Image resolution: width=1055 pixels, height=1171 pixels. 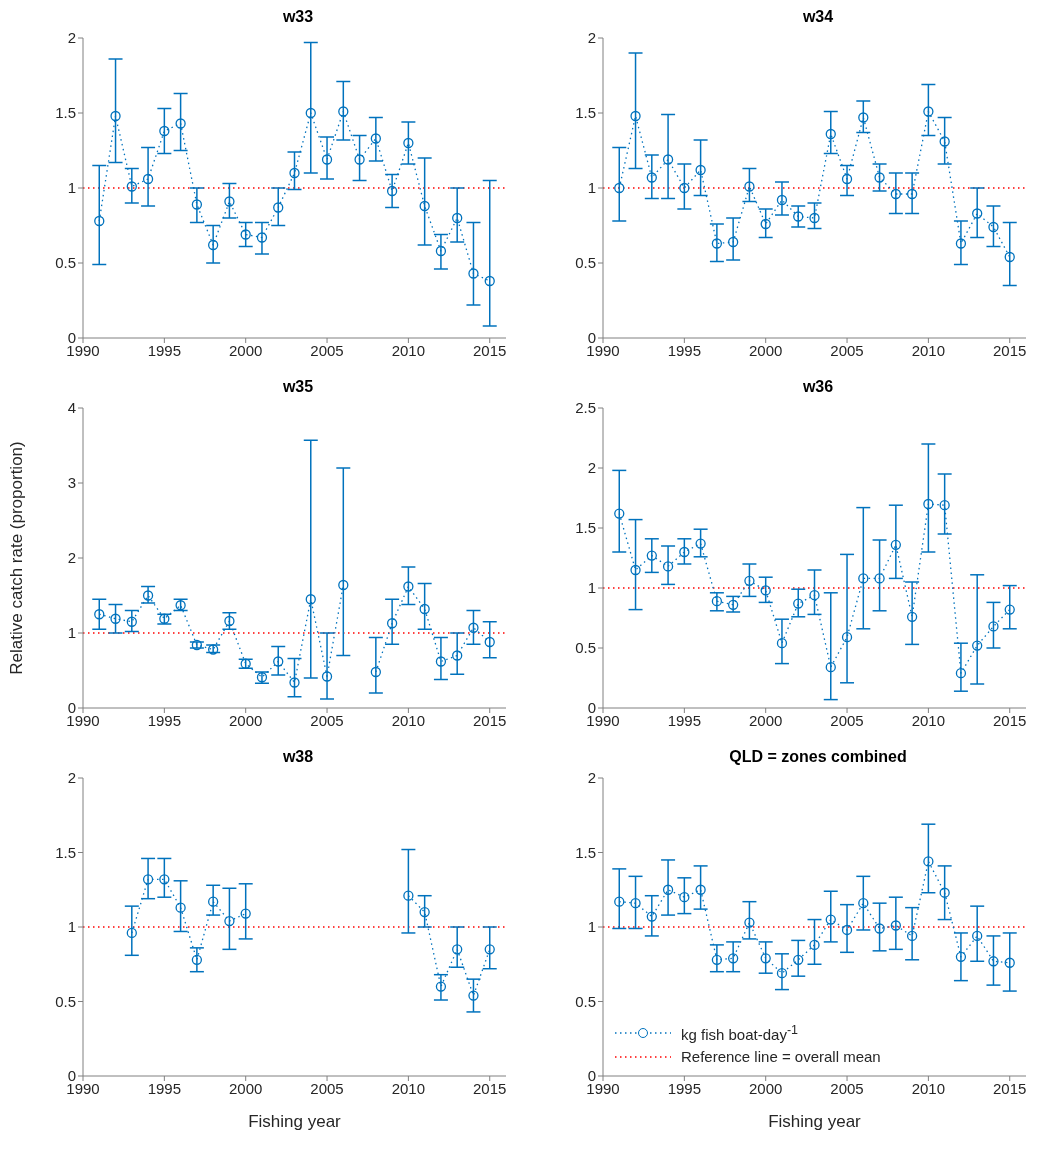 What do you see at coordinates (818, 17) in the screenshot?
I see `chart-title: w34` at bounding box center [818, 17].